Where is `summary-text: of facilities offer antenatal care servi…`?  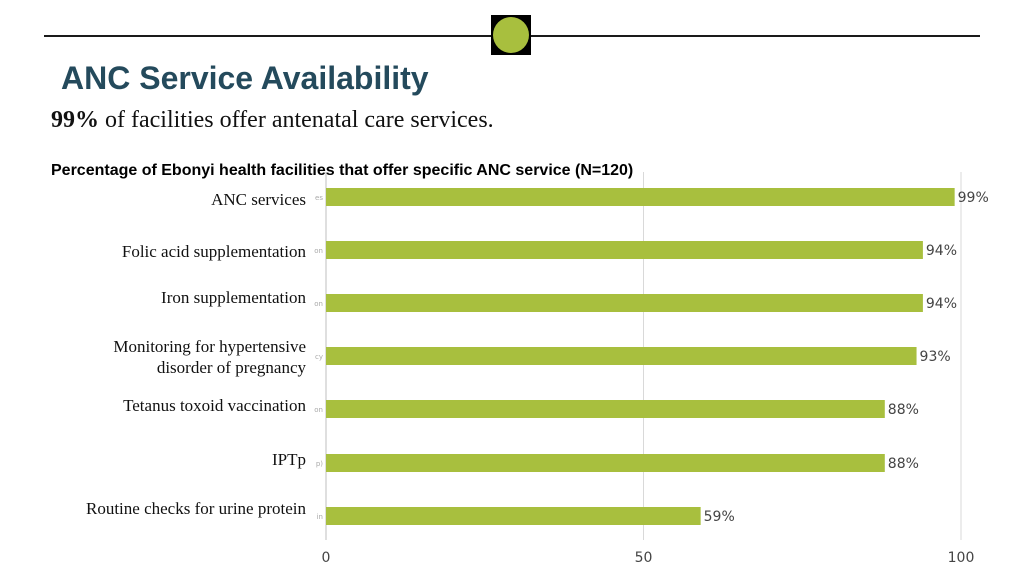 summary-text: of facilities offer antenatal care servi… is located at coordinates (296, 120).